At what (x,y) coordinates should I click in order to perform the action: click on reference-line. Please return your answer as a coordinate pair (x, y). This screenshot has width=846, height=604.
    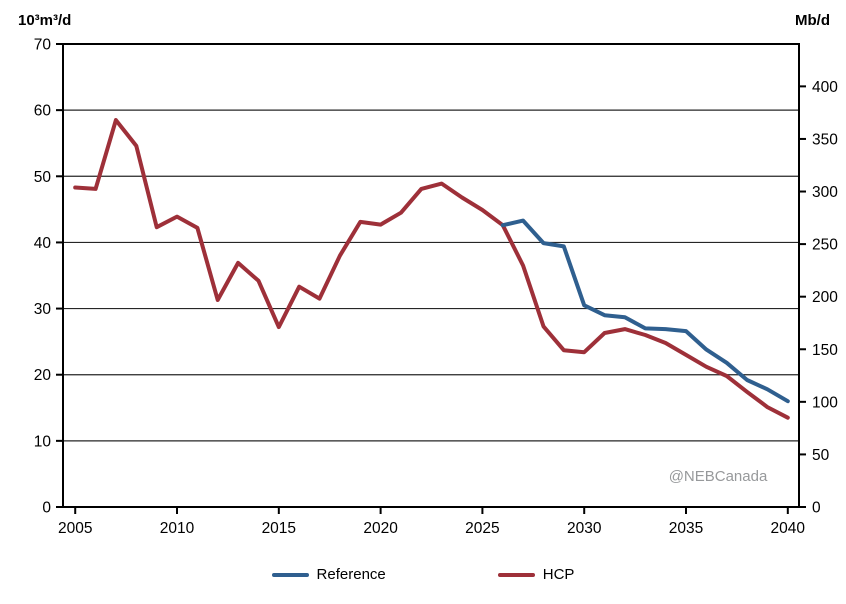
    Looking at the image, I should click on (645, 311).